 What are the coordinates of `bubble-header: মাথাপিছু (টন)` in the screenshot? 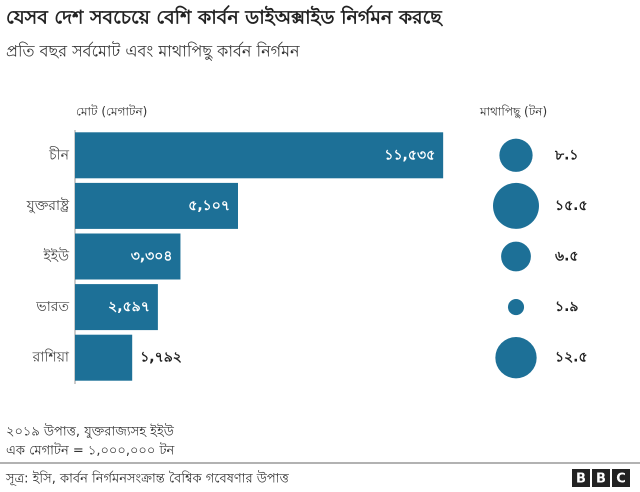 It's located at (513, 112).